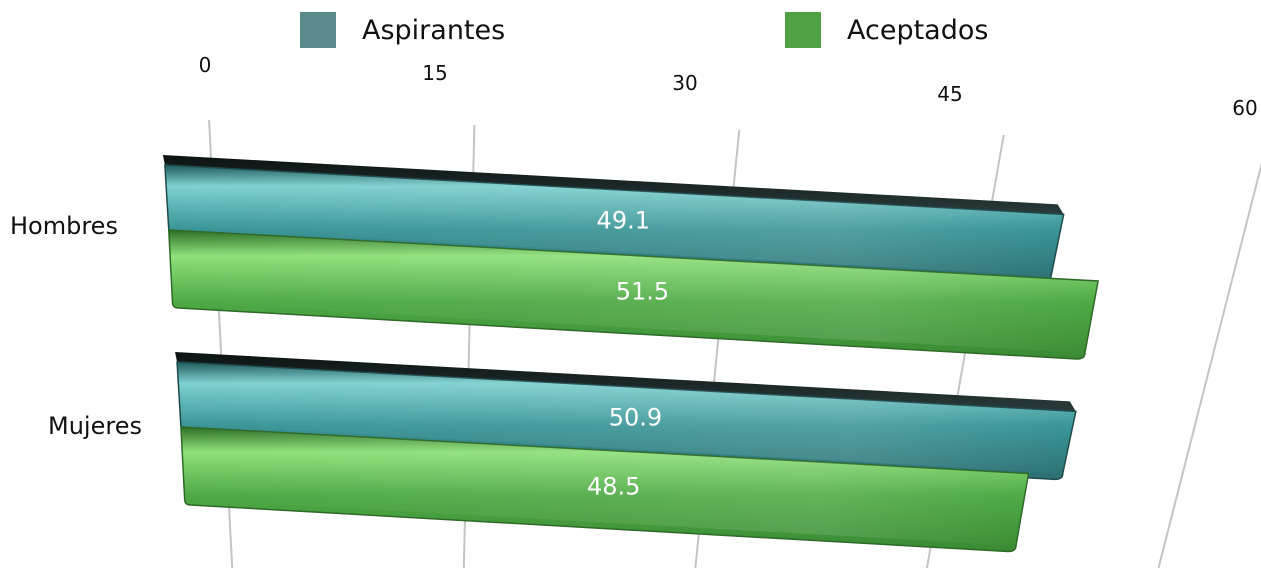  I want to click on x-tick-label: 30, so click(684, 83).